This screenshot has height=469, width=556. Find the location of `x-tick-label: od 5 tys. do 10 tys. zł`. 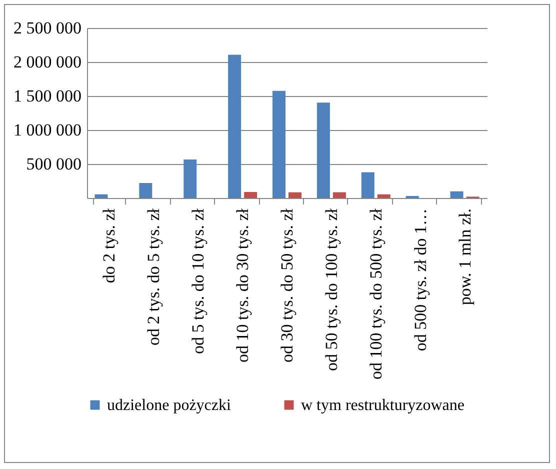

x-tick-label: od 5 tys. do 10 tys. zł is located at coordinates (198, 281).